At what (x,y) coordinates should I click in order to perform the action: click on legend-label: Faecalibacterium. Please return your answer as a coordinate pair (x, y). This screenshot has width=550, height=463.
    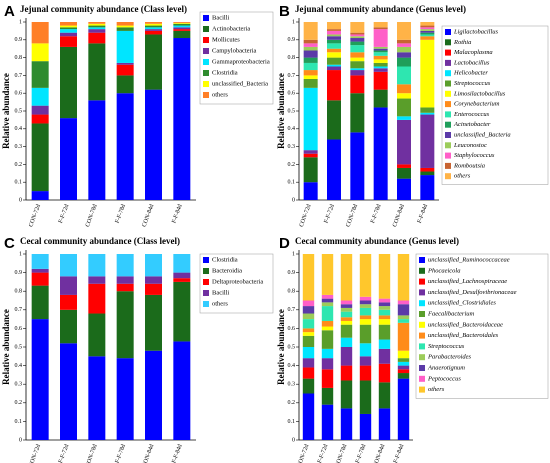
    Looking at the image, I should click on (451, 313).